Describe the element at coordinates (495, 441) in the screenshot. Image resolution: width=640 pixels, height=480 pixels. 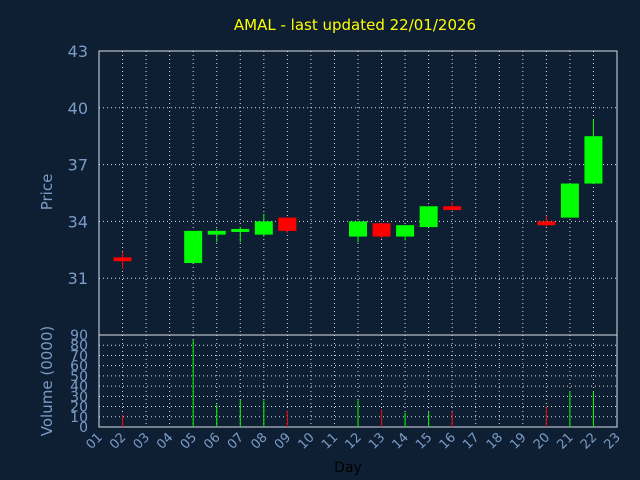
I see `x-tick-label: 18` at that location.